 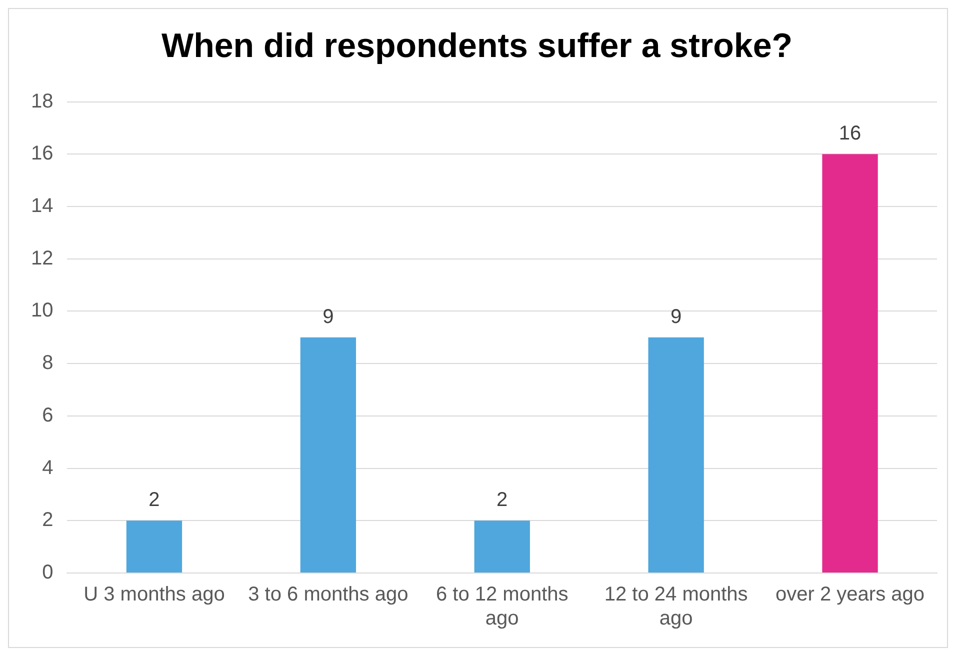 What do you see at coordinates (676, 607) in the screenshot?
I see `x-tick-label: 12 to 24 months ago` at bounding box center [676, 607].